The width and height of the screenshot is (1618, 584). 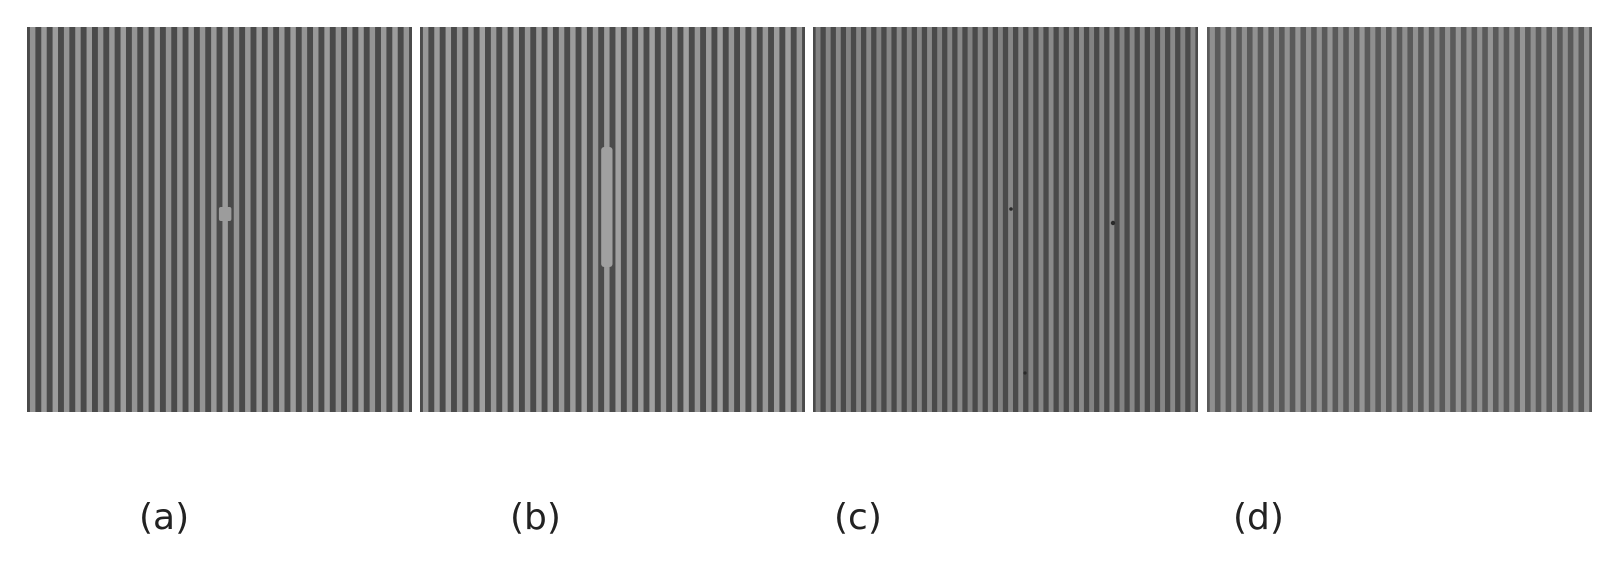 What do you see at coordinates (535, 517) in the screenshot?
I see `panel-caption-b: (b)` at bounding box center [535, 517].